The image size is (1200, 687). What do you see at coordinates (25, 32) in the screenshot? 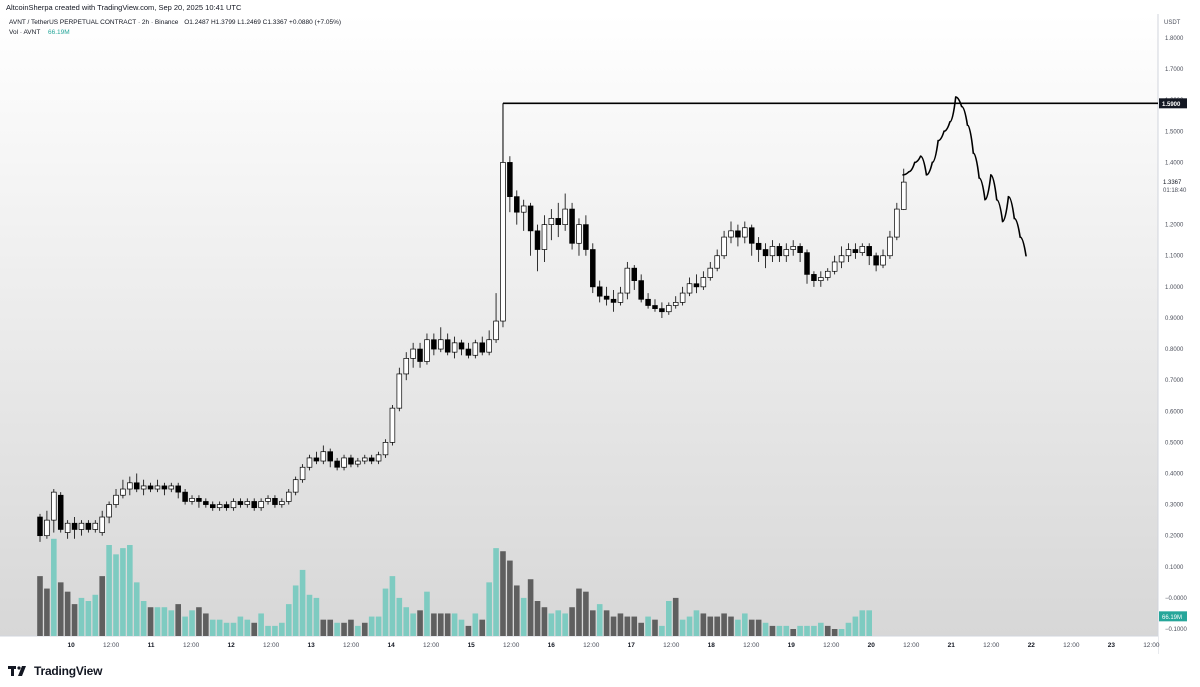
I see `legend-volume-label: Vol · AVNT` at bounding box center [25, 32].